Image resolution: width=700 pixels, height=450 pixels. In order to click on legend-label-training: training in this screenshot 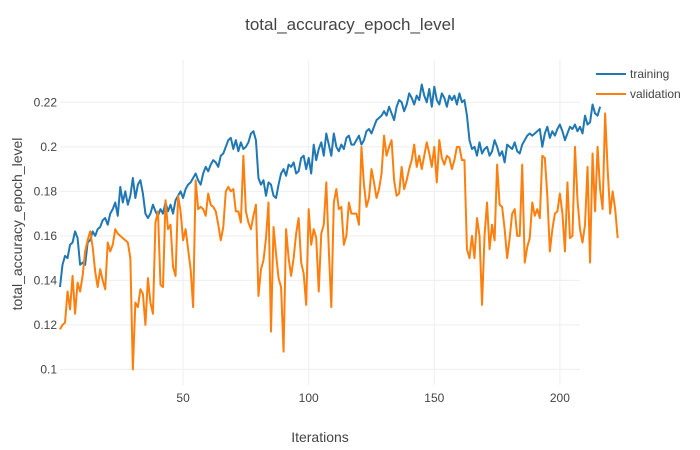, I will do `click(649, 74)`.